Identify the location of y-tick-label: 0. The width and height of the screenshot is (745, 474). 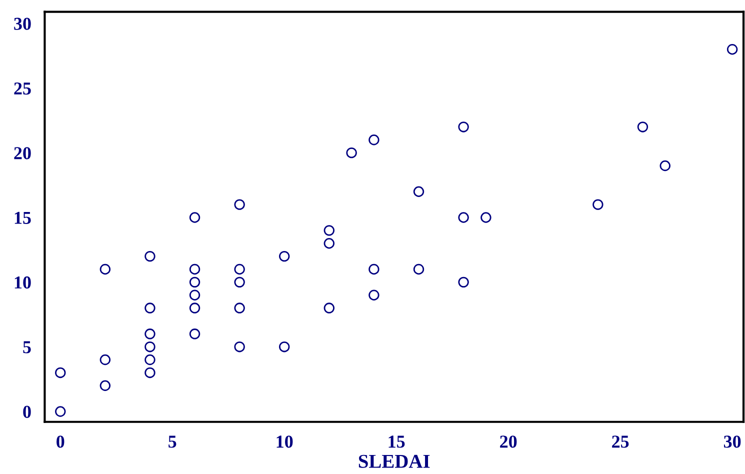
(27, 412).